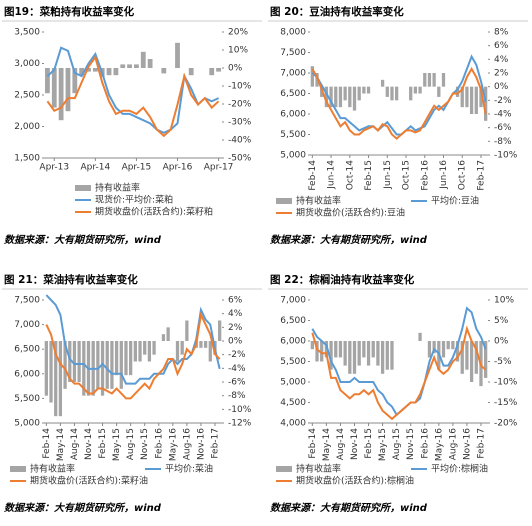 The width and height of the screenshot is (532, 526). I want to click on legend-label: 期货收盘价(活跃合约):菜籽油, so click(89, 481).